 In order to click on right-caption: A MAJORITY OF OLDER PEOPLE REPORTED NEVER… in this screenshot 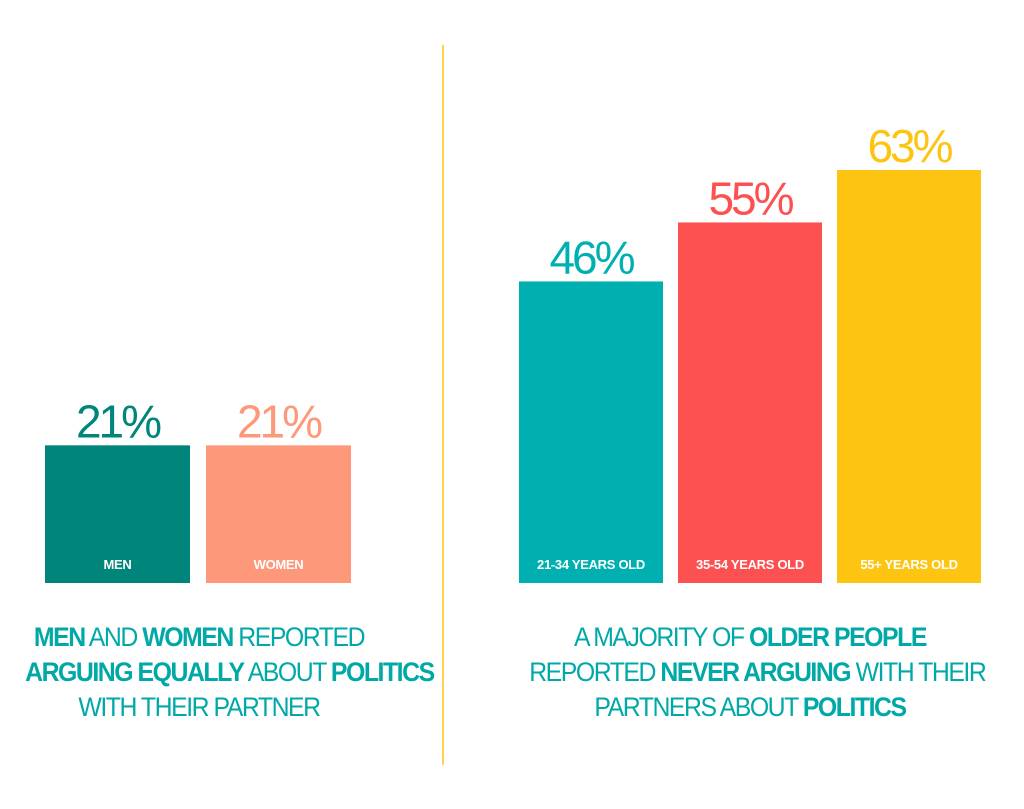, I will do `click(758, 672)`.